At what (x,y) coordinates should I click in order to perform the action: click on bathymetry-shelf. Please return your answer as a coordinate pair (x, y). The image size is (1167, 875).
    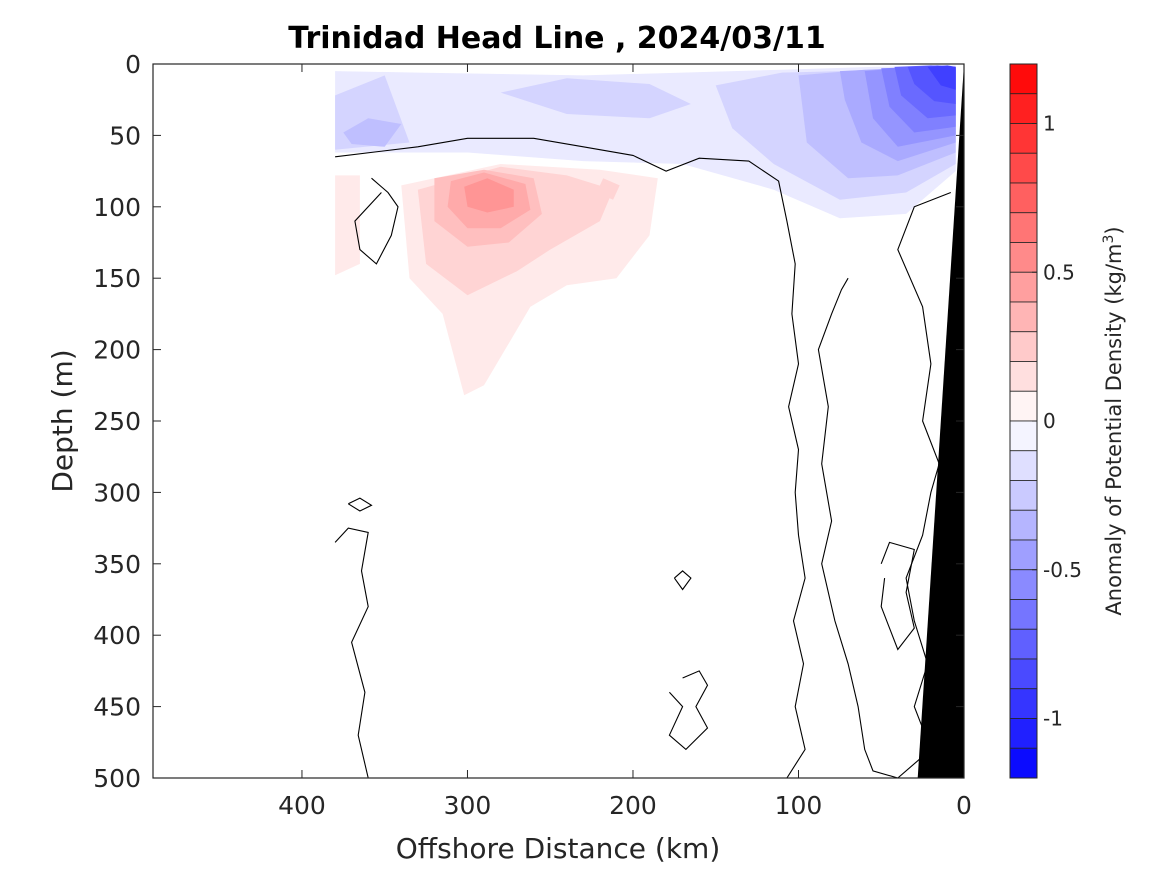
    Looking at the image, I should click on (940, 421).